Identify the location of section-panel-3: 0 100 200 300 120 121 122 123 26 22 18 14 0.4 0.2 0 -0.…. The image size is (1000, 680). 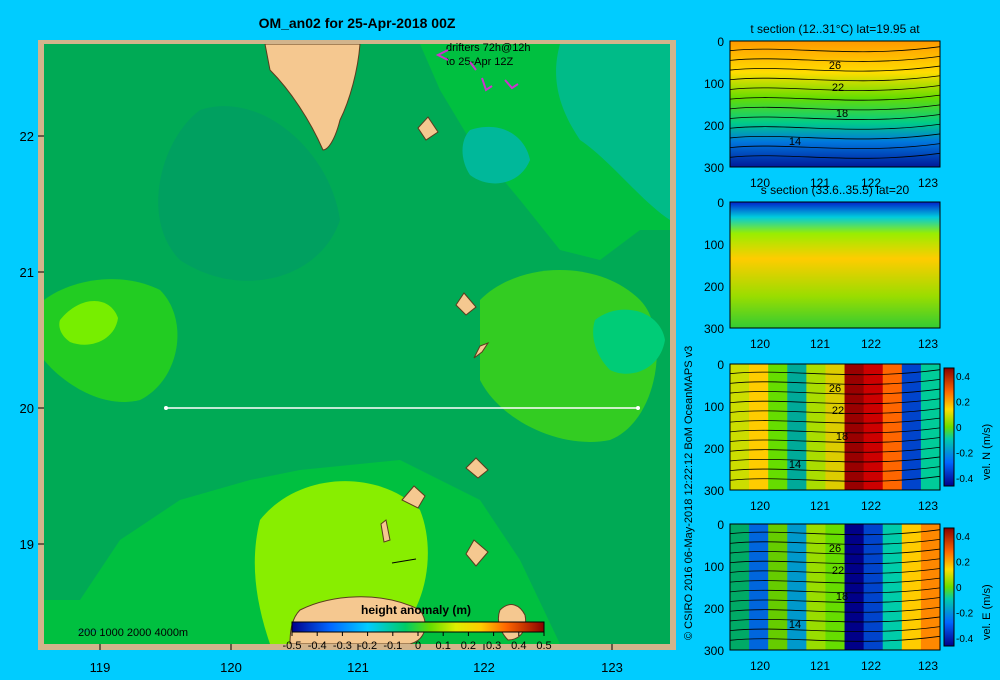
(848, 435).